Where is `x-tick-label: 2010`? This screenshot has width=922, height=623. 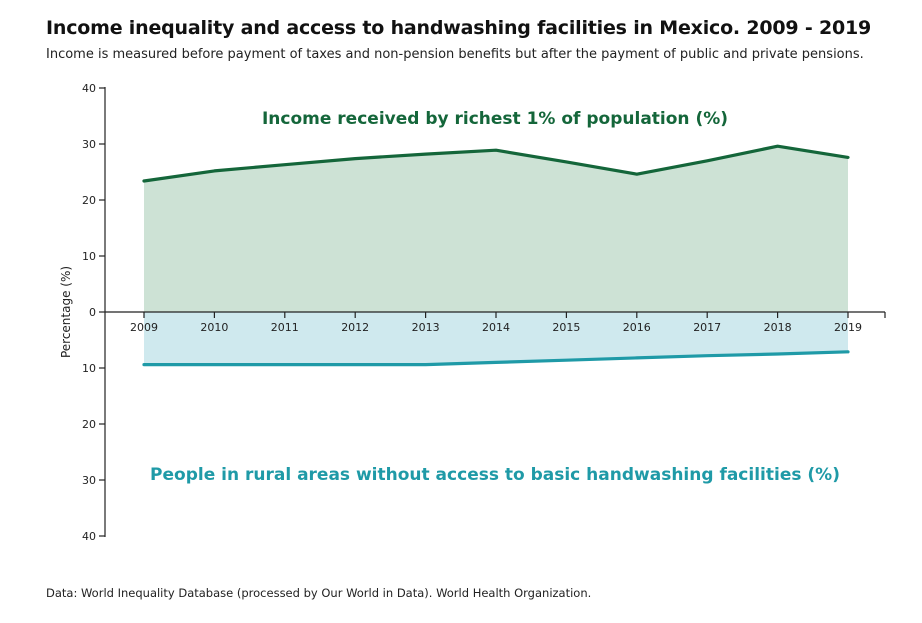
x-tick-label: 2010 is located at coordinates (214, 327).